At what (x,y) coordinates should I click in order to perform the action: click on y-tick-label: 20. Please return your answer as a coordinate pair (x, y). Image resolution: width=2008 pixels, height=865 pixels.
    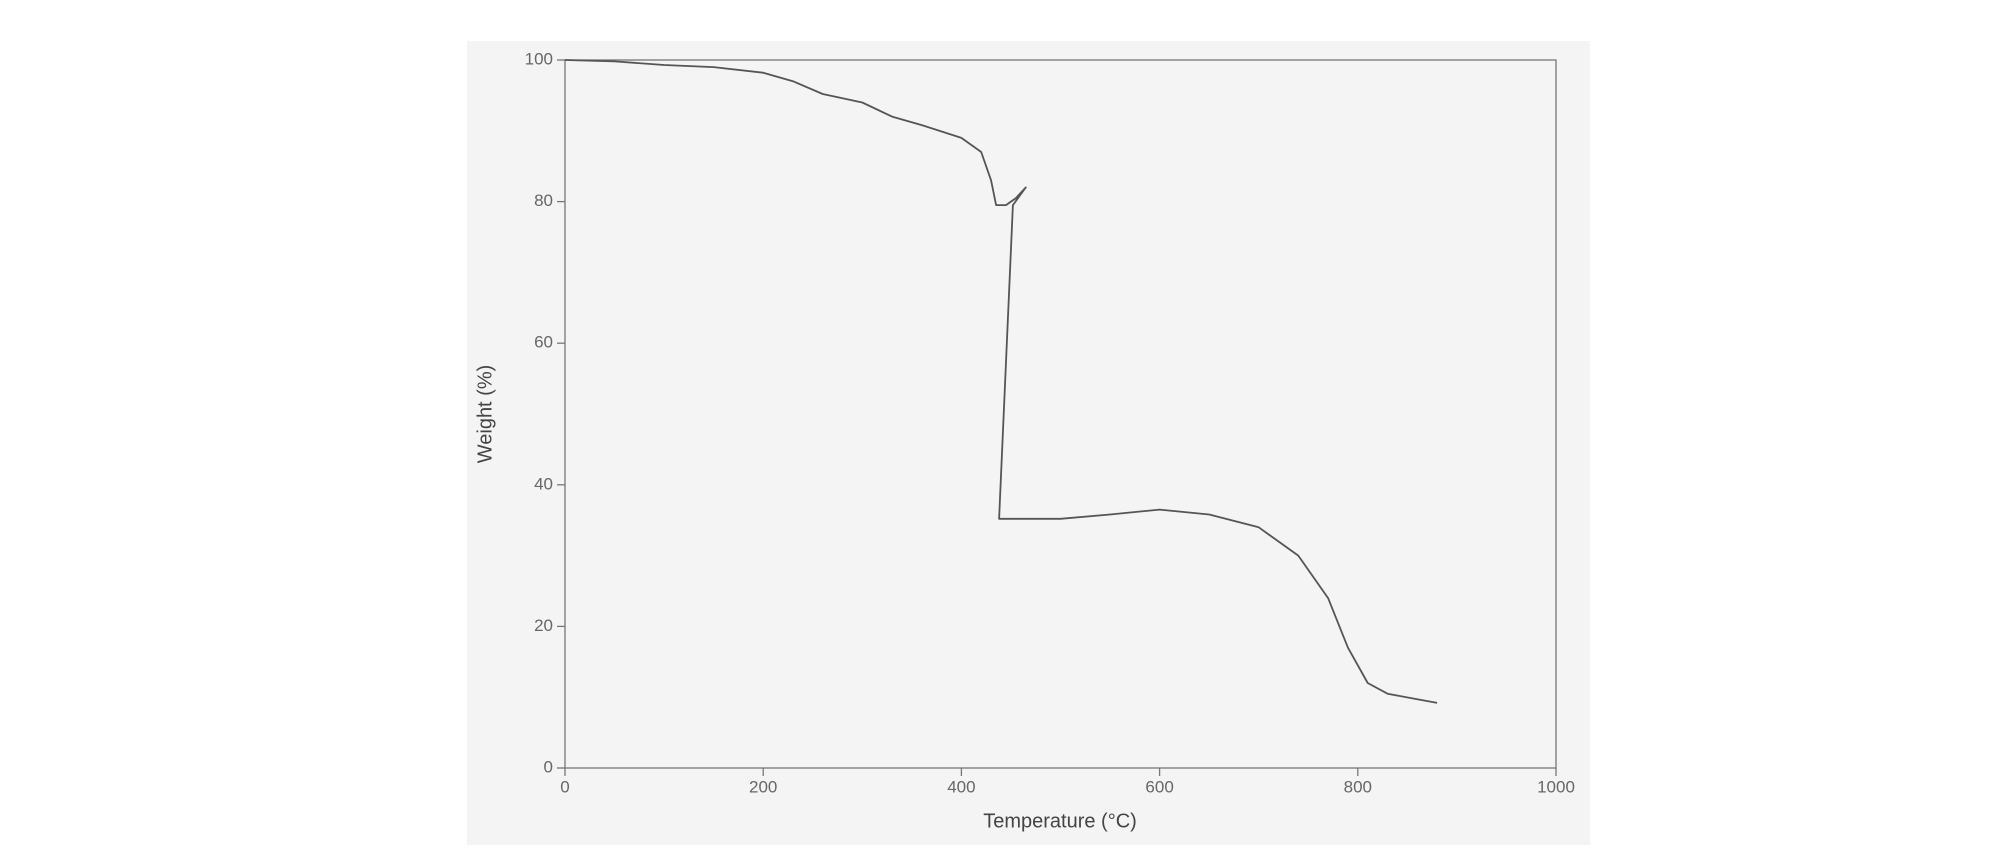
    Looking at the image, I should click on (543, 625).